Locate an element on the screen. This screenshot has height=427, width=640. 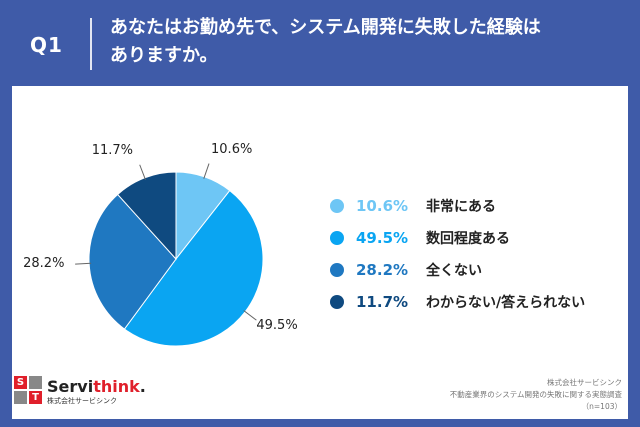
pie-value-label-4: 11.7% is located at coordinates (112, 150).